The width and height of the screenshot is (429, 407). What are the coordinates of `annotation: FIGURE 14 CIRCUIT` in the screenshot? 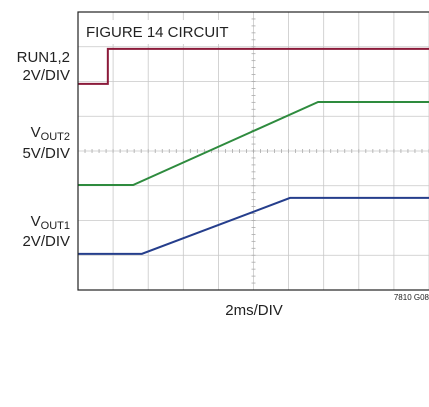 It's located at (157, 32).